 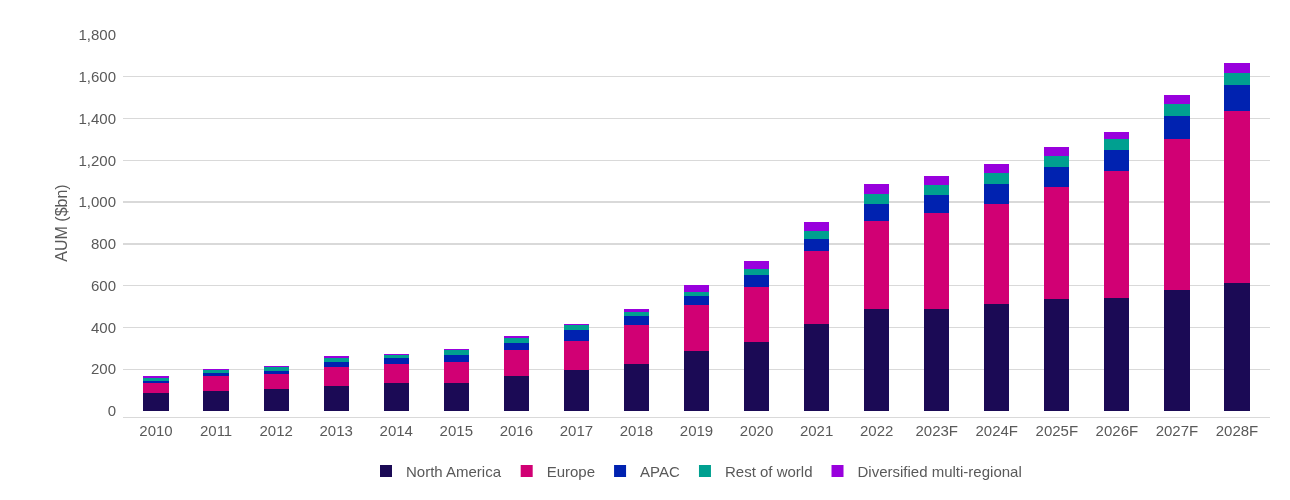 What do you see at coordinates (97, 202) in the screenshot?
I see `y-tick-label: 1,000` at bounding box center [97, 202].